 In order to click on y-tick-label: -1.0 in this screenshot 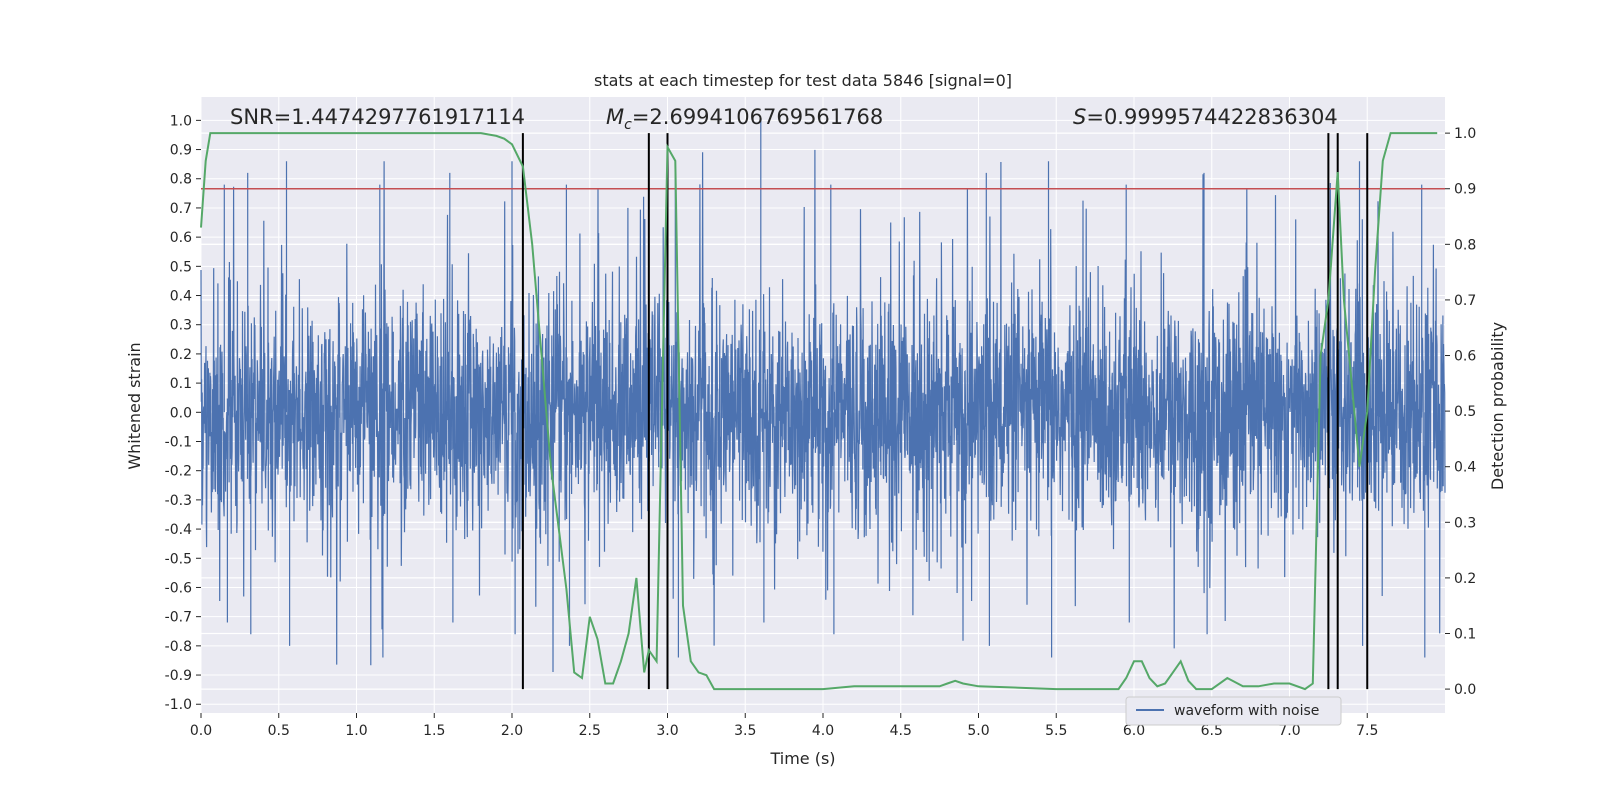, I will do `click(178, 705)`.